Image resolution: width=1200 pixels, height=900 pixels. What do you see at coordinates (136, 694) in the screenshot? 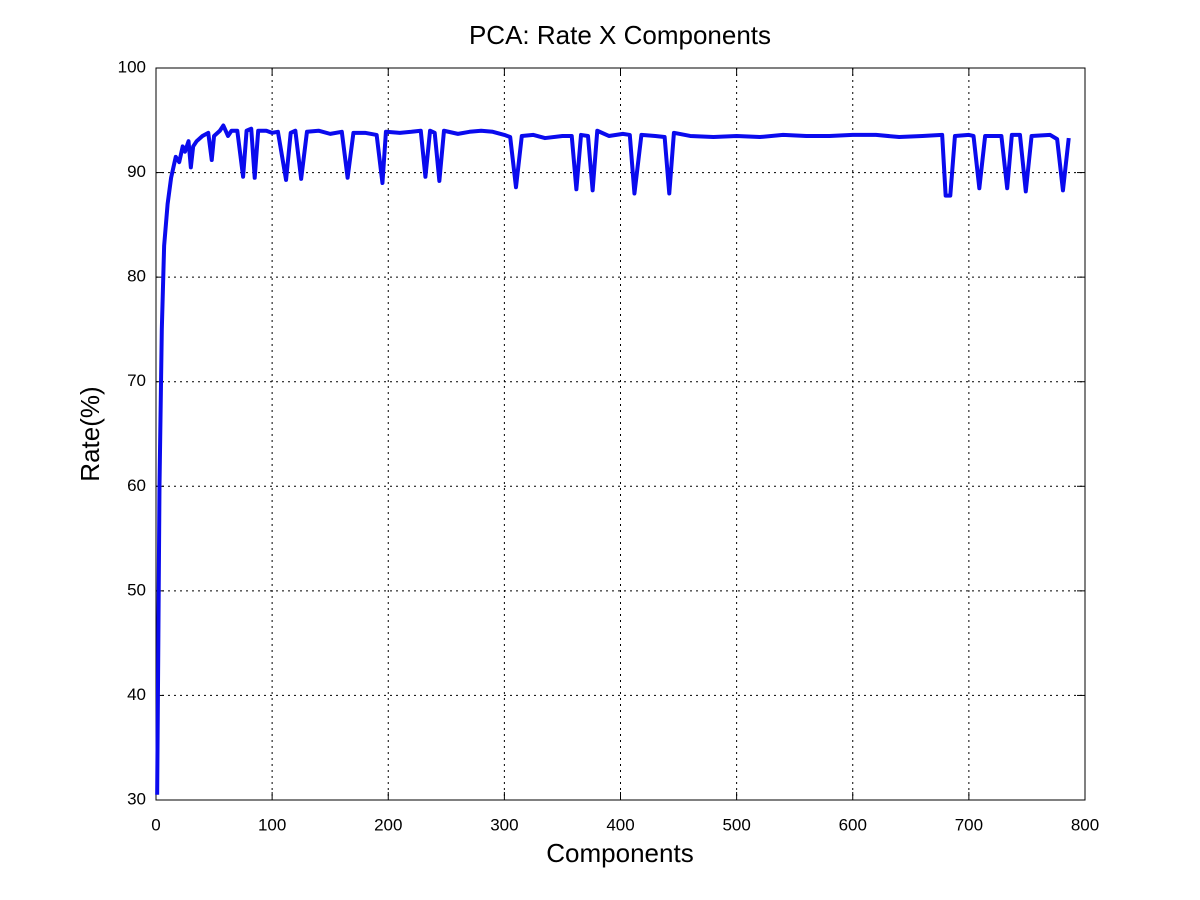
I see `y-tick-label: 40` at bounding box center [136, 694].